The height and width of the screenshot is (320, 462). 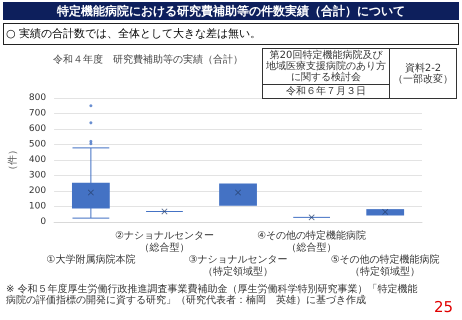 What do you see at coordinates (326, 92) in the screenshot?
I see `text: 令和６年７月３日` at bounding box center [326, 92].